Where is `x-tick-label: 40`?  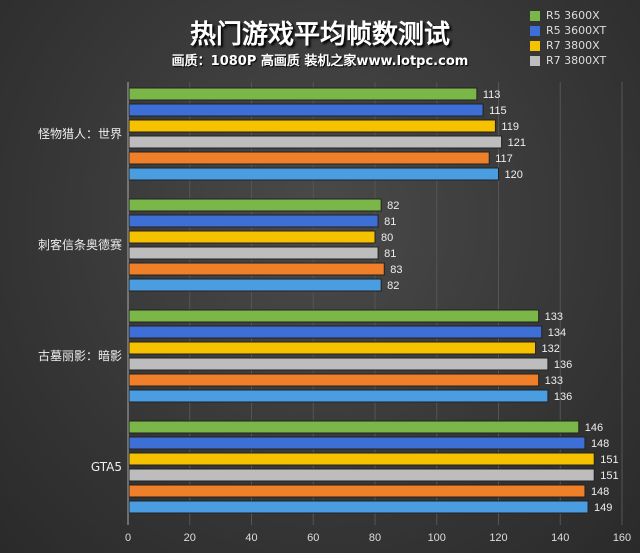
x-tick-label: 40 is located at coordinates (251, 538).